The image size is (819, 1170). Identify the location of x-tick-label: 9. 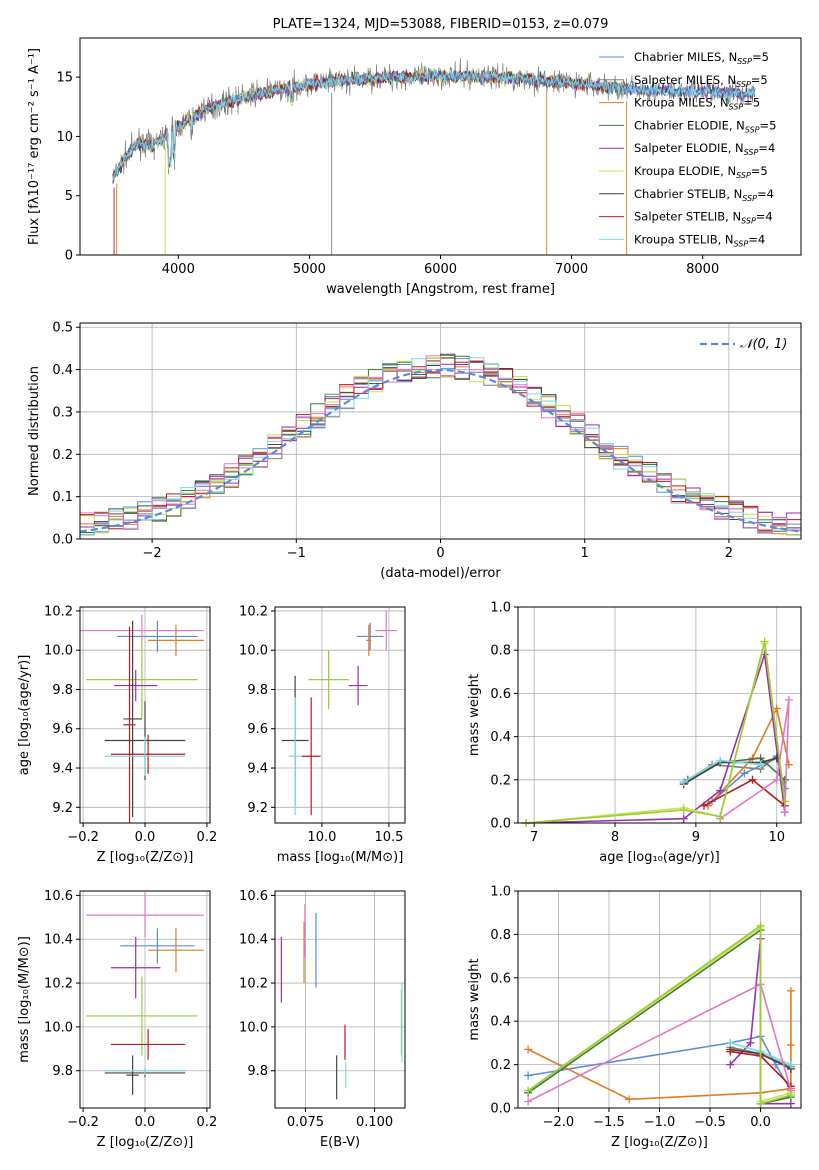
(696, 837).